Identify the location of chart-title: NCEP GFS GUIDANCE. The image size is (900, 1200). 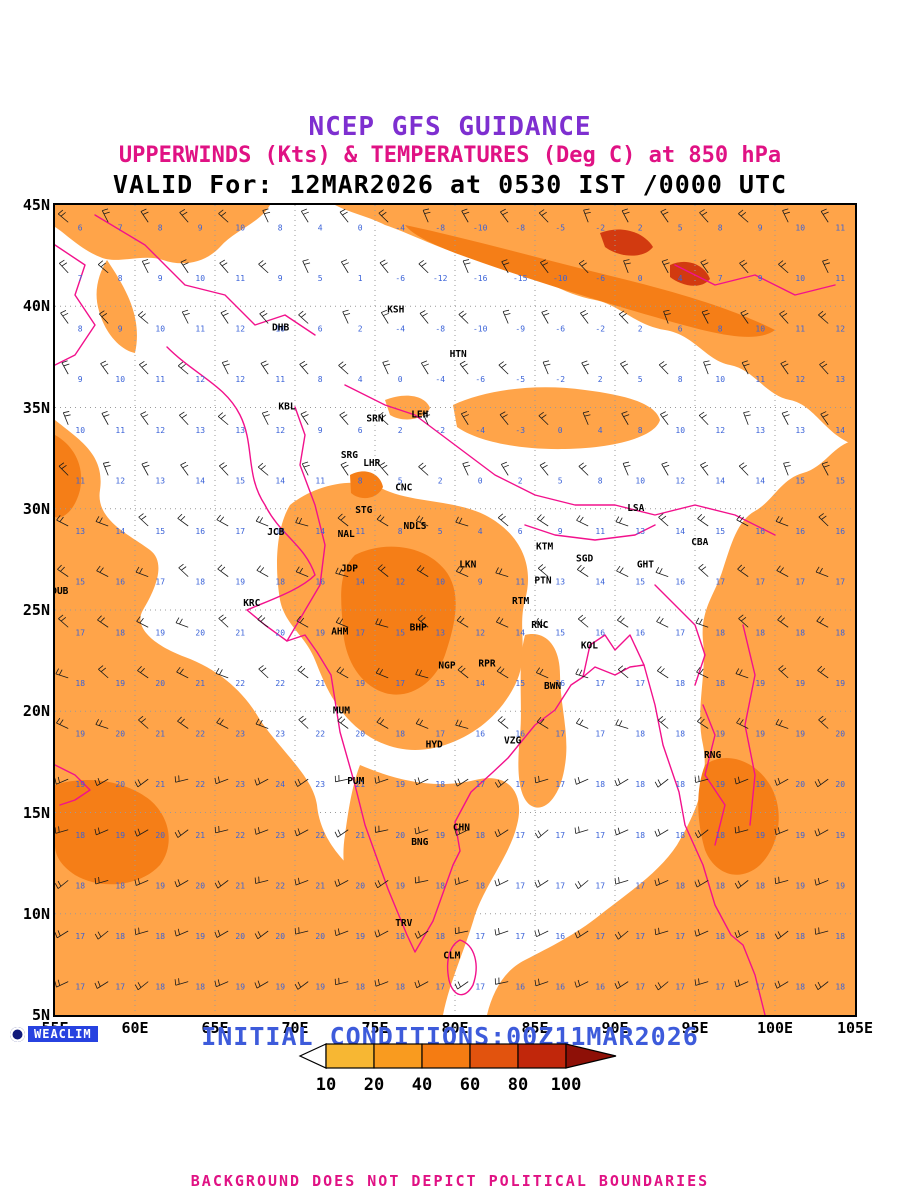
(450, 127).